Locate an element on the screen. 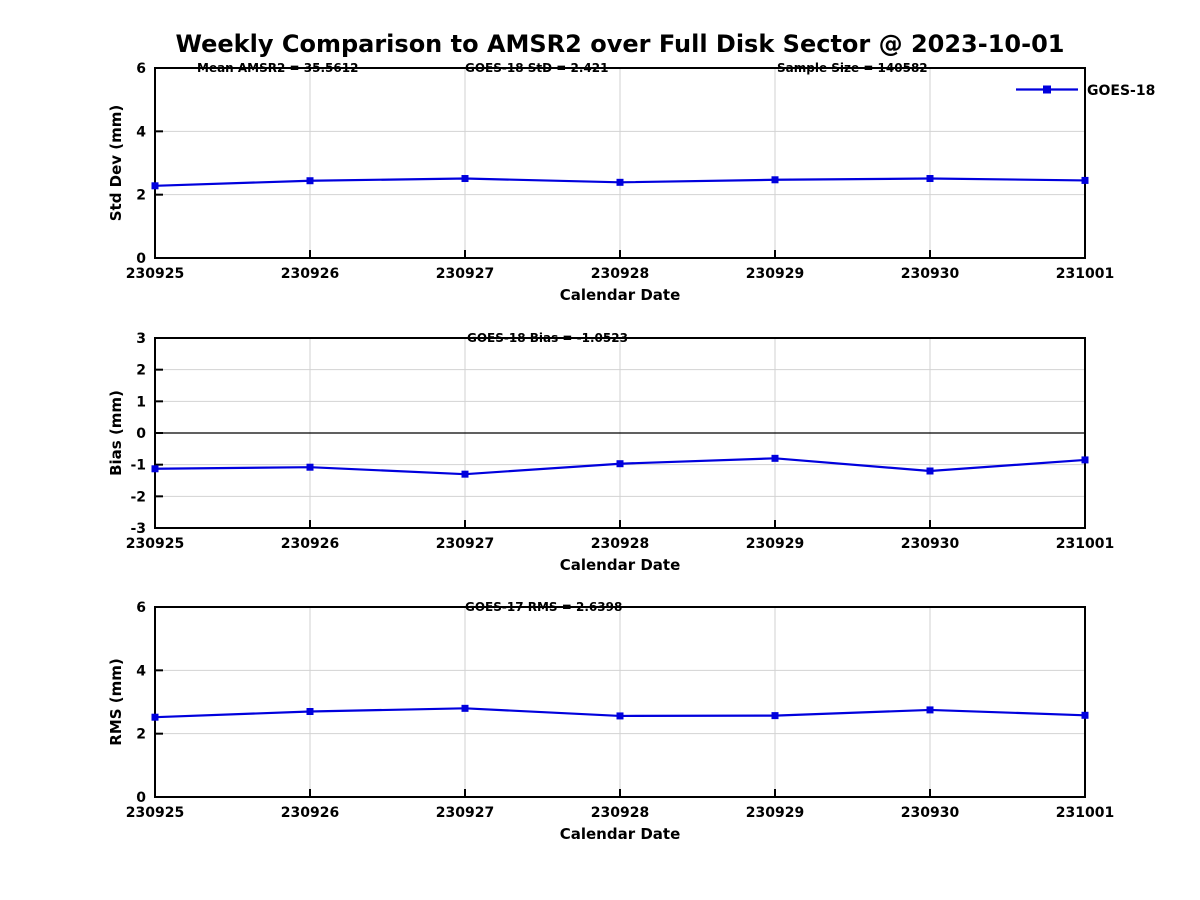 Image resolution: width=1200 pixels, height=900 pixels. annotation-bias-0: GOES-18 Bias = -1.0523 is located at coordinates (547, 338).